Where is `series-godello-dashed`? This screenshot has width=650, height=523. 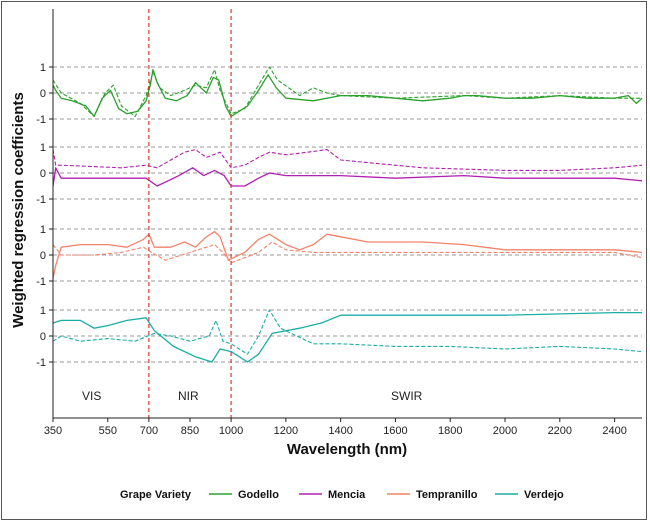
series-godello-dashed is located at coordinates (347, 91).